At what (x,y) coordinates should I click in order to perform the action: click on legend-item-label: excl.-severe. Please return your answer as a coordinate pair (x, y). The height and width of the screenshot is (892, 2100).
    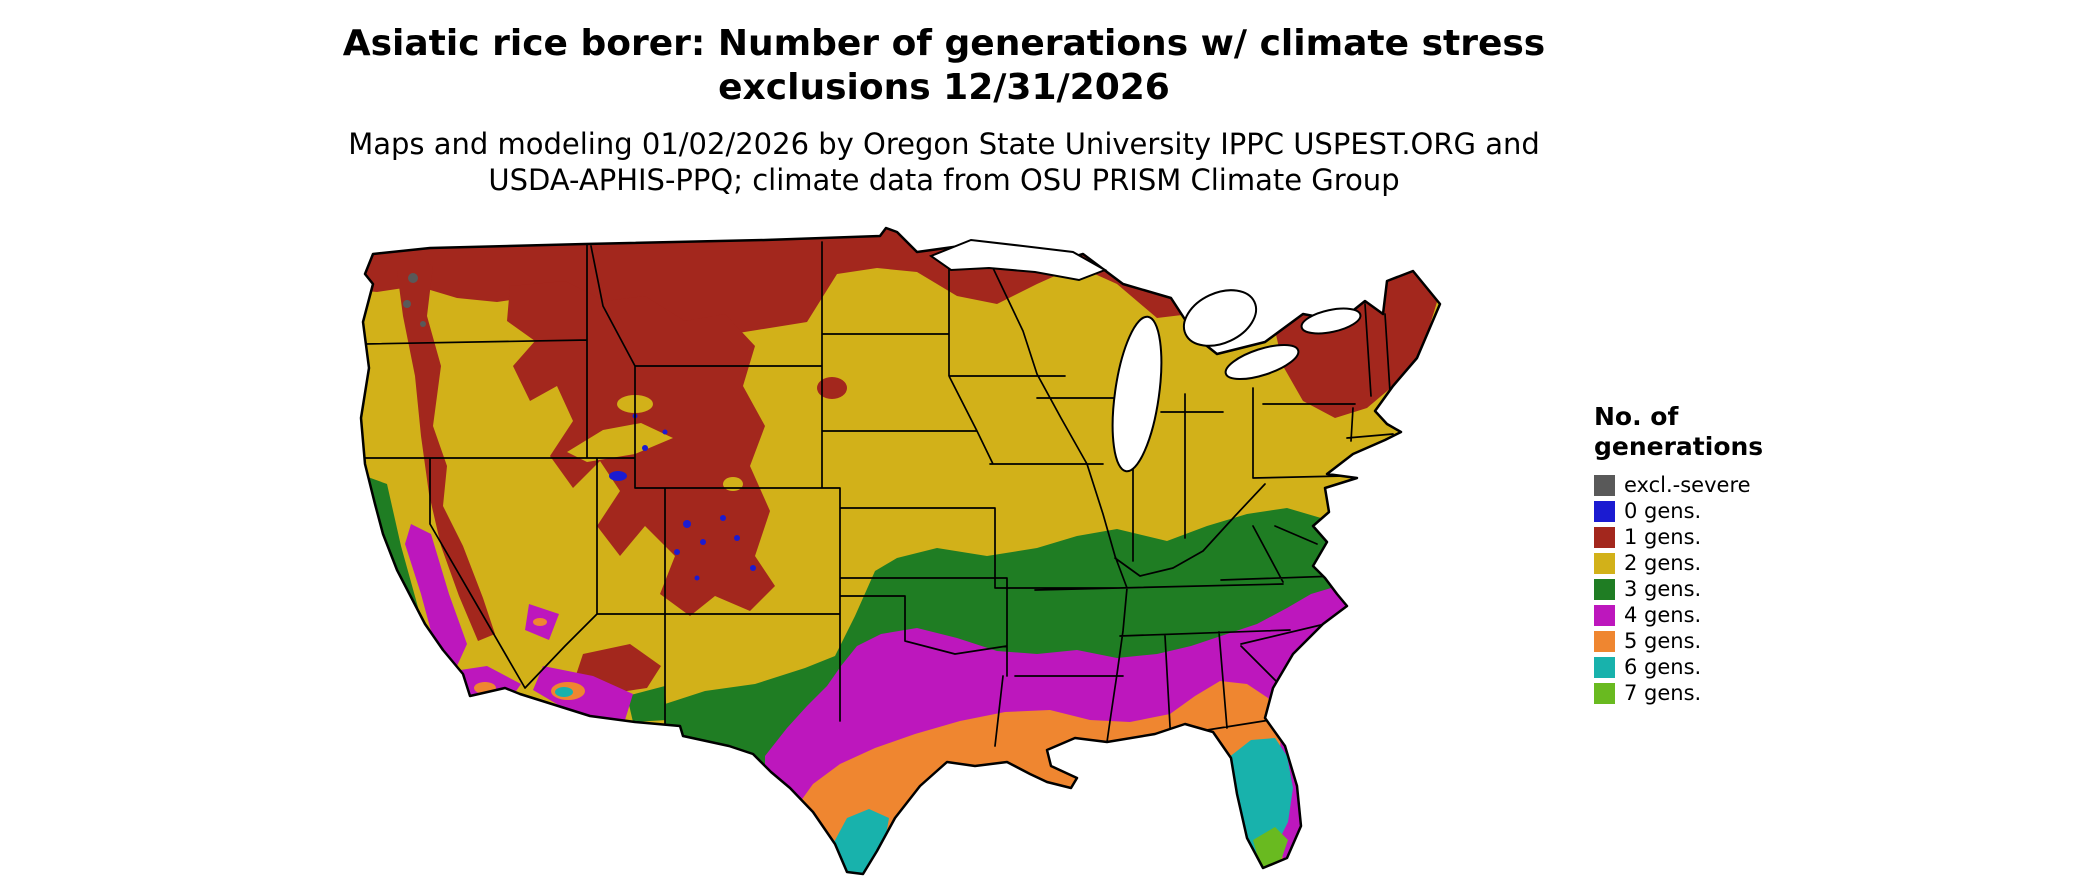
    Looking at the image, I should click on (1687, 485).